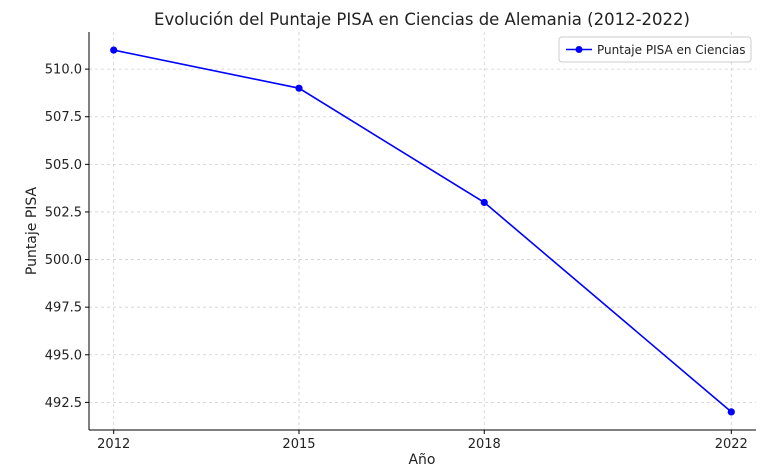 This screenshot has width=768, height=469. I want to click on x-tick-label: 2018, so click(484, 444).